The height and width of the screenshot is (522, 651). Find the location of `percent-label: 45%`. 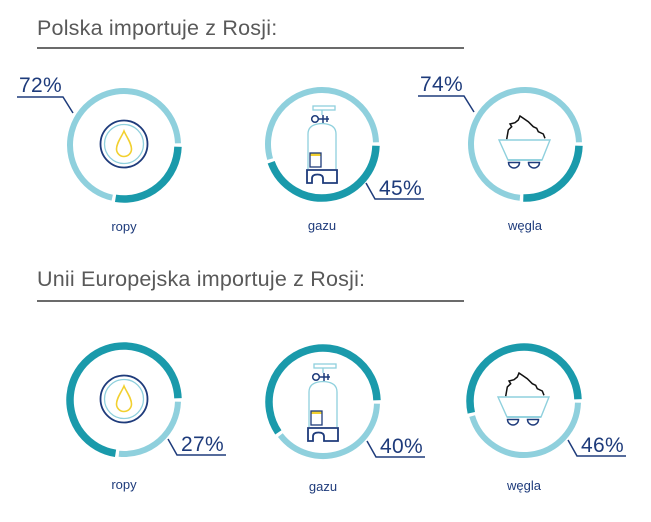

percent-label: 45% is located at coordinates (400, 188).